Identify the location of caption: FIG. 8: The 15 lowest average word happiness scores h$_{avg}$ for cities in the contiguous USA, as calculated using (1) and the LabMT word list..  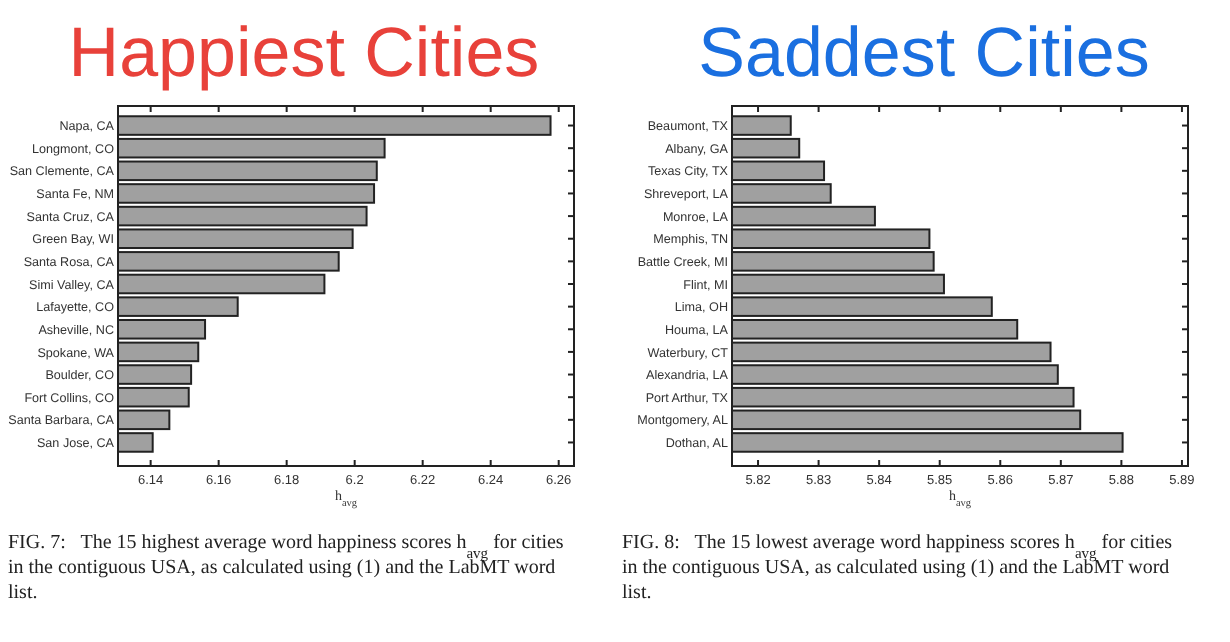
(897, 568).